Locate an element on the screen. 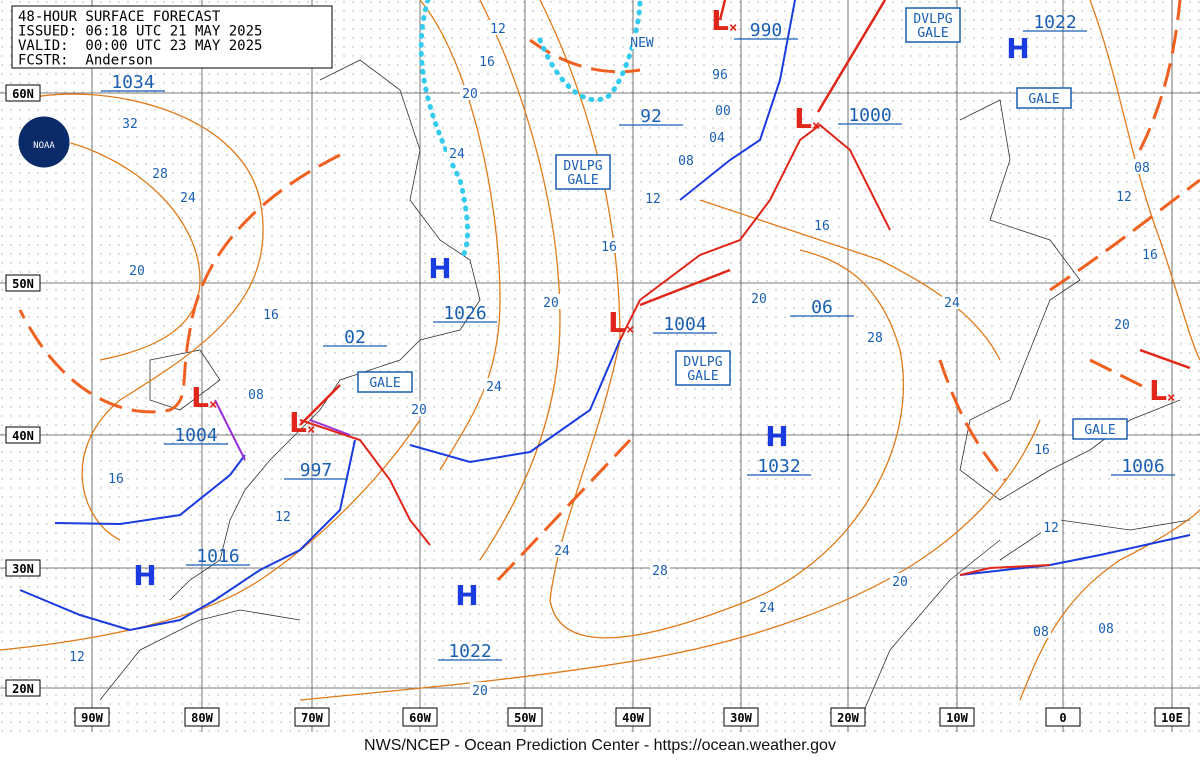  latitude-label: 50N is located at coordinates (23, 284).